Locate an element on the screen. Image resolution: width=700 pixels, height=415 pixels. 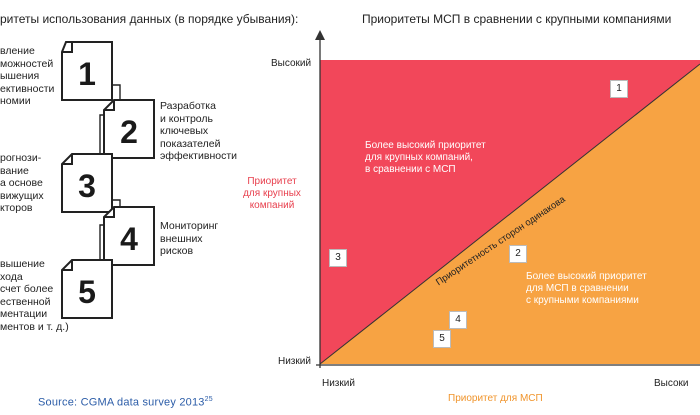
item-3-text: рогнози- вание а основе вижущих кторов is located at coordinates (22, 183).